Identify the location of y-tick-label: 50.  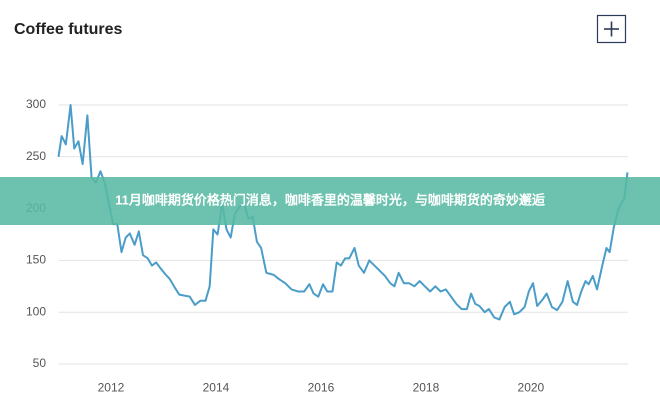
(40, 363).